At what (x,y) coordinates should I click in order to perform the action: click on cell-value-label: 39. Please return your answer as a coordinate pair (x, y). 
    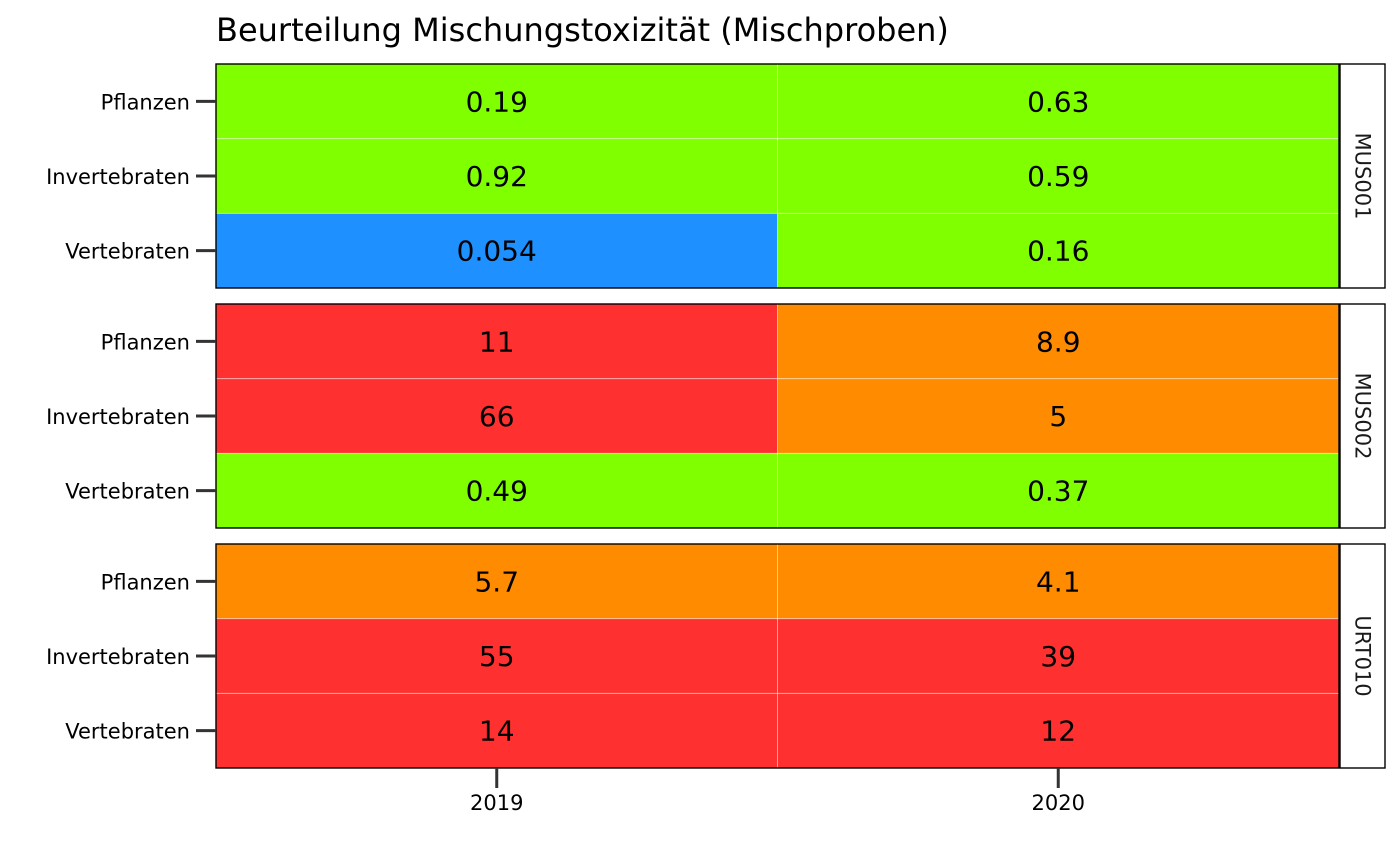
    Looking at the image, I should click on (1058, 656).